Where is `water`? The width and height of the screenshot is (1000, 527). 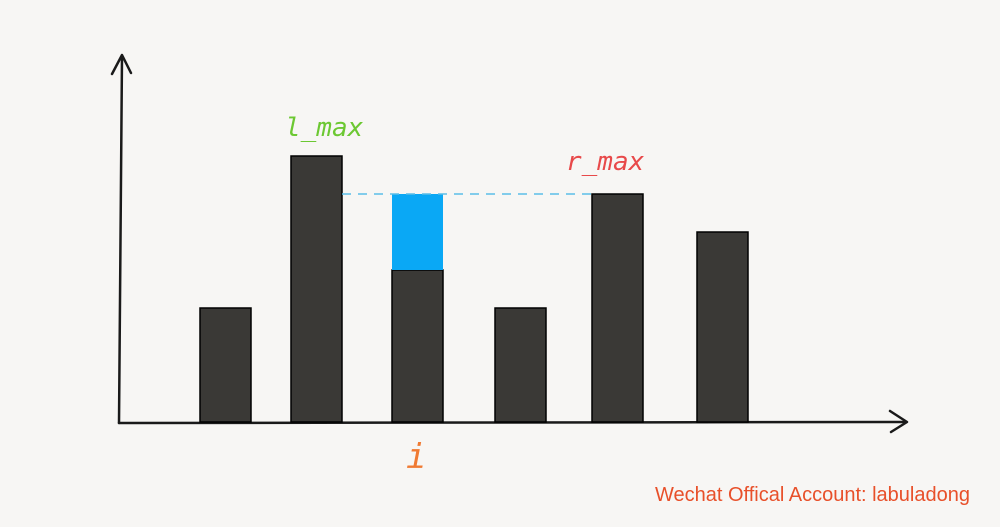
water is located at coordinates (417, 232).